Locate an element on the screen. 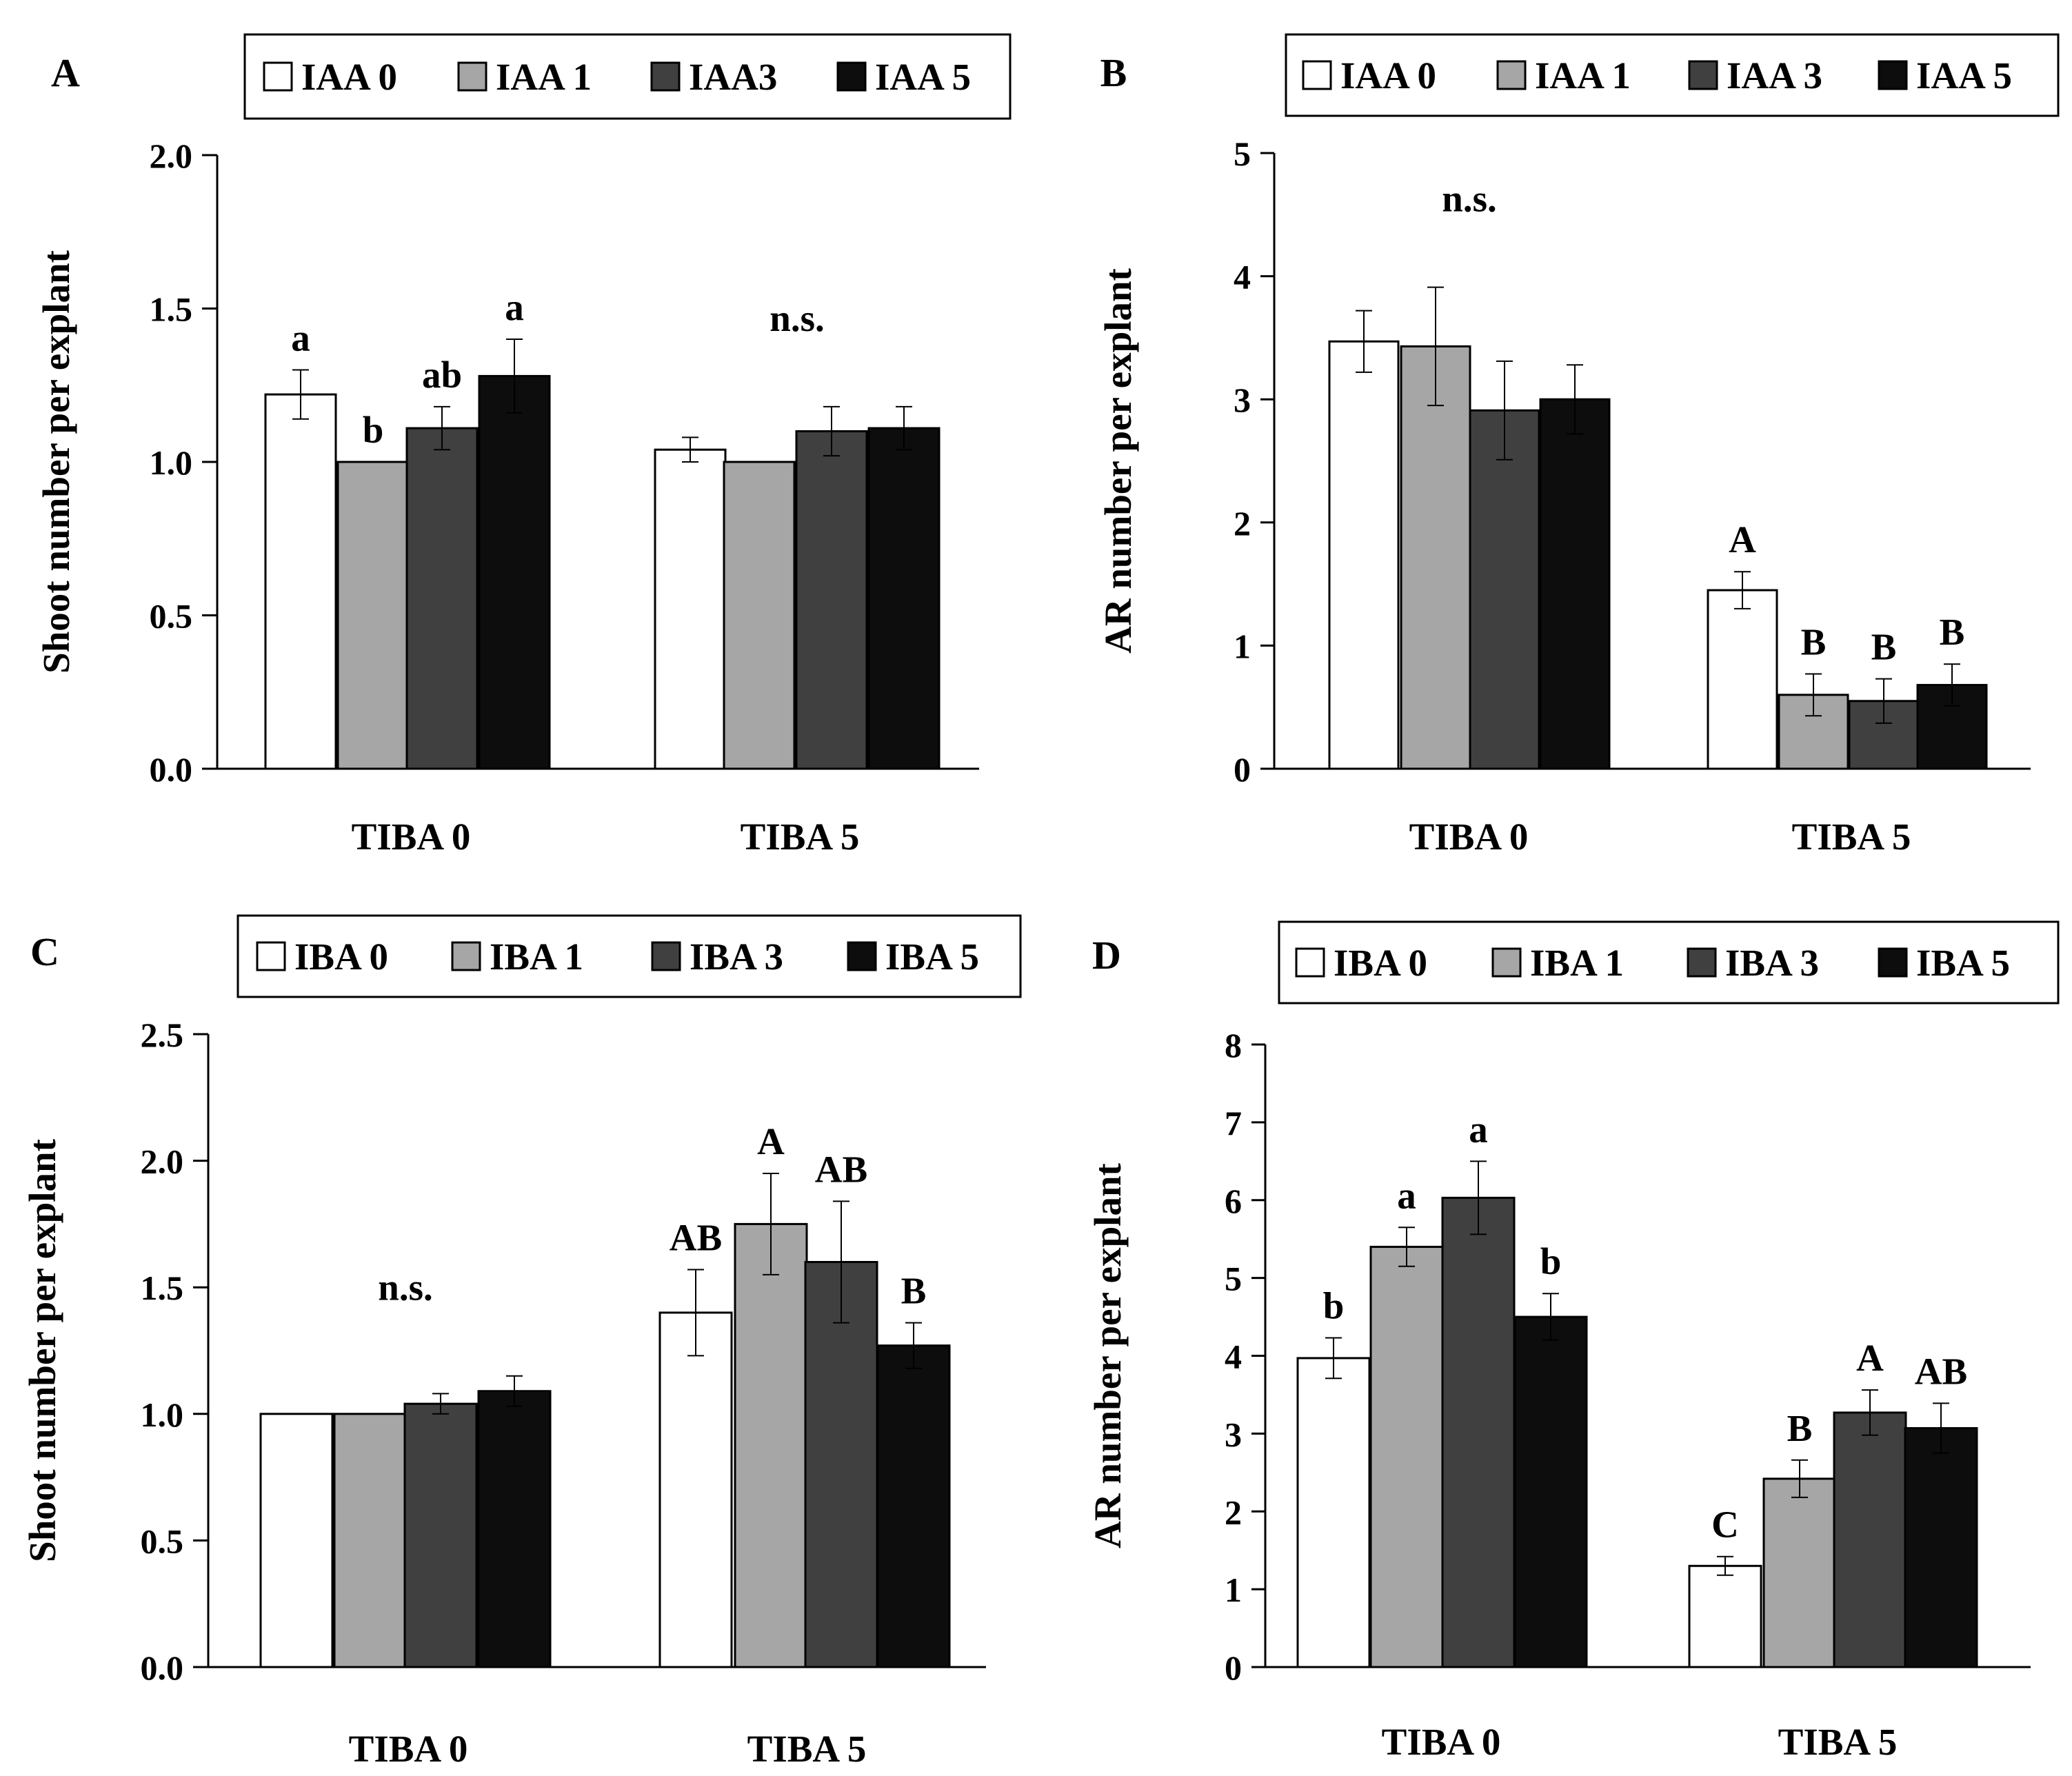 The width and height of the screenshot is (2072, 1776). y-tick-label: 0.5 is located at coordinates (162, 1541).